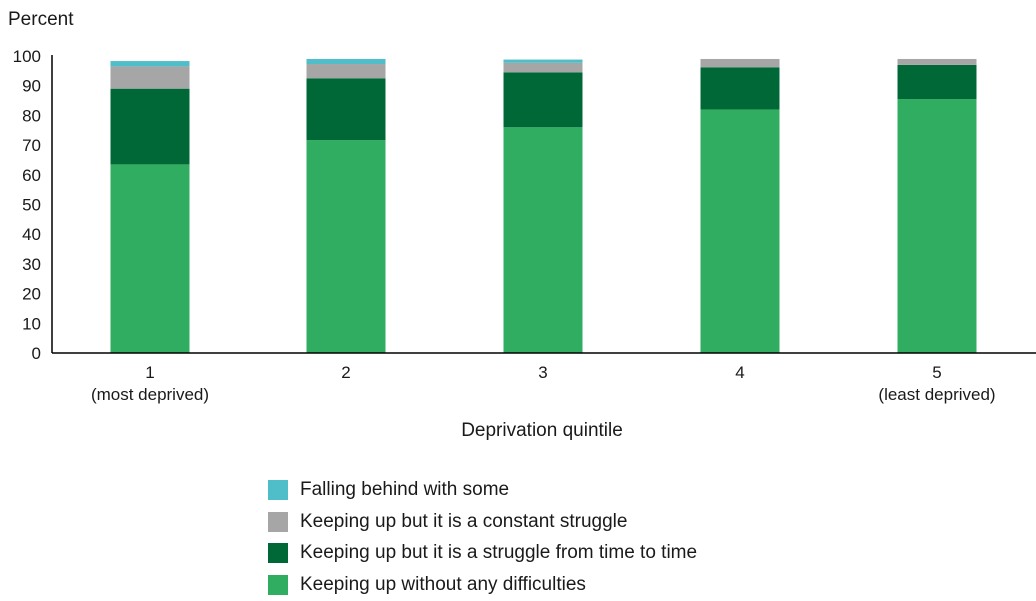 The width and height of the screenshot is (1036, 601). I want to click on x-tick-label: 2, so click(345, 372).